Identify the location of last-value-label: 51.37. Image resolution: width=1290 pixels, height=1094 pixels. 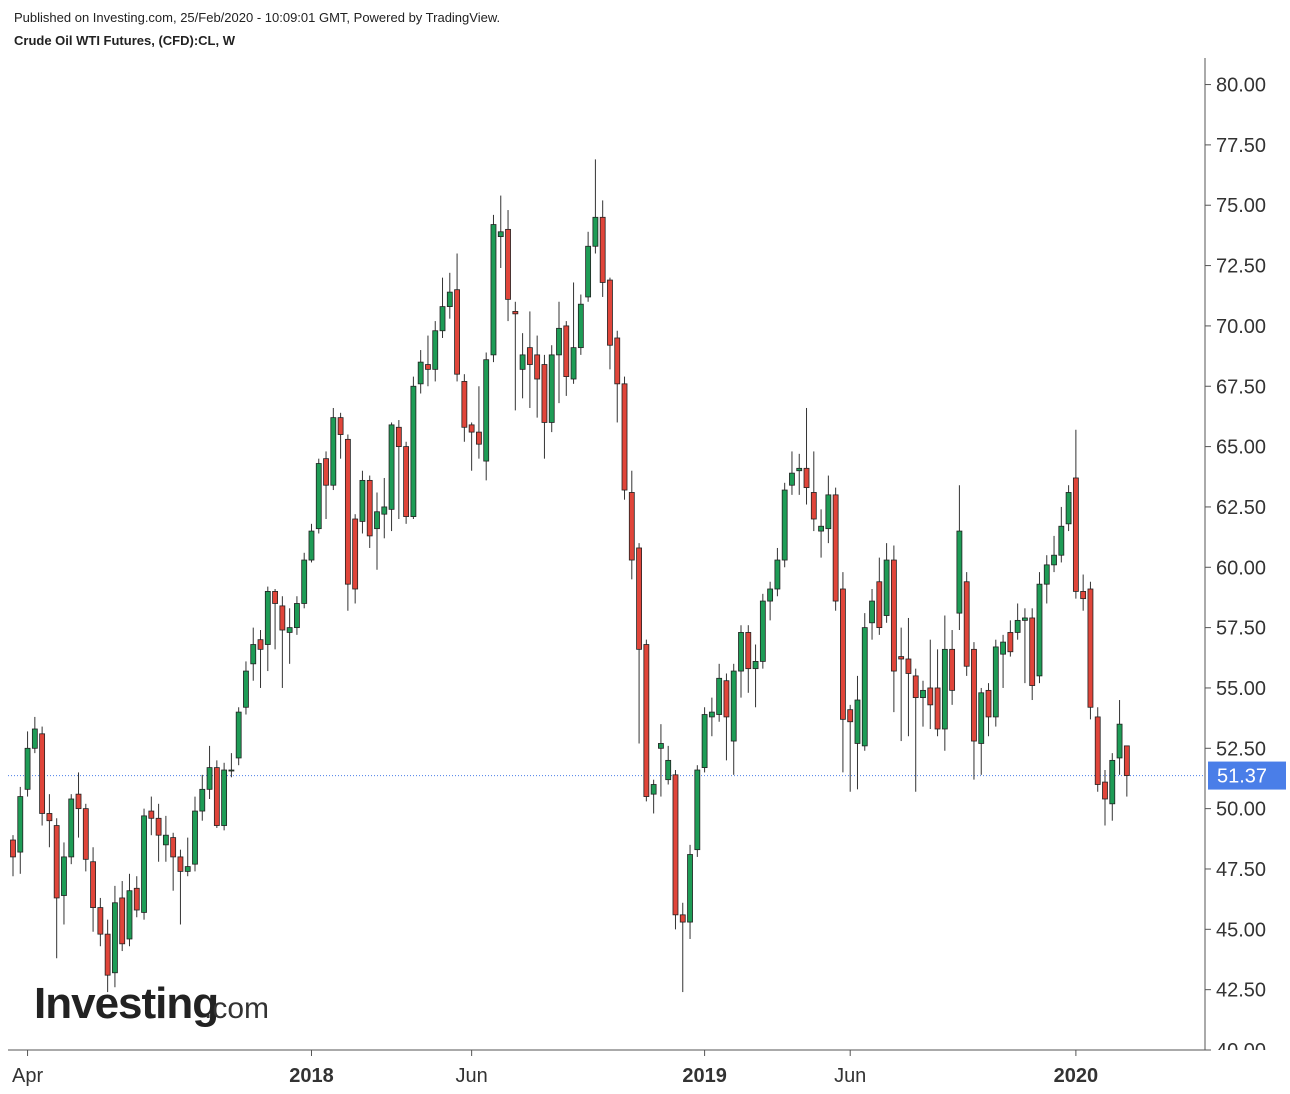
(1242, 777).